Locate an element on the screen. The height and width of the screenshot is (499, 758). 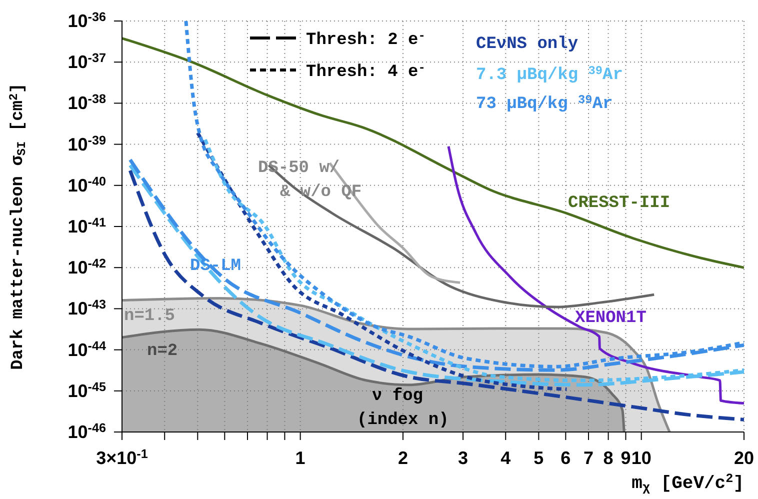
y-tick-label: 10$^{-42}$ is located at coordinates (87, 267).